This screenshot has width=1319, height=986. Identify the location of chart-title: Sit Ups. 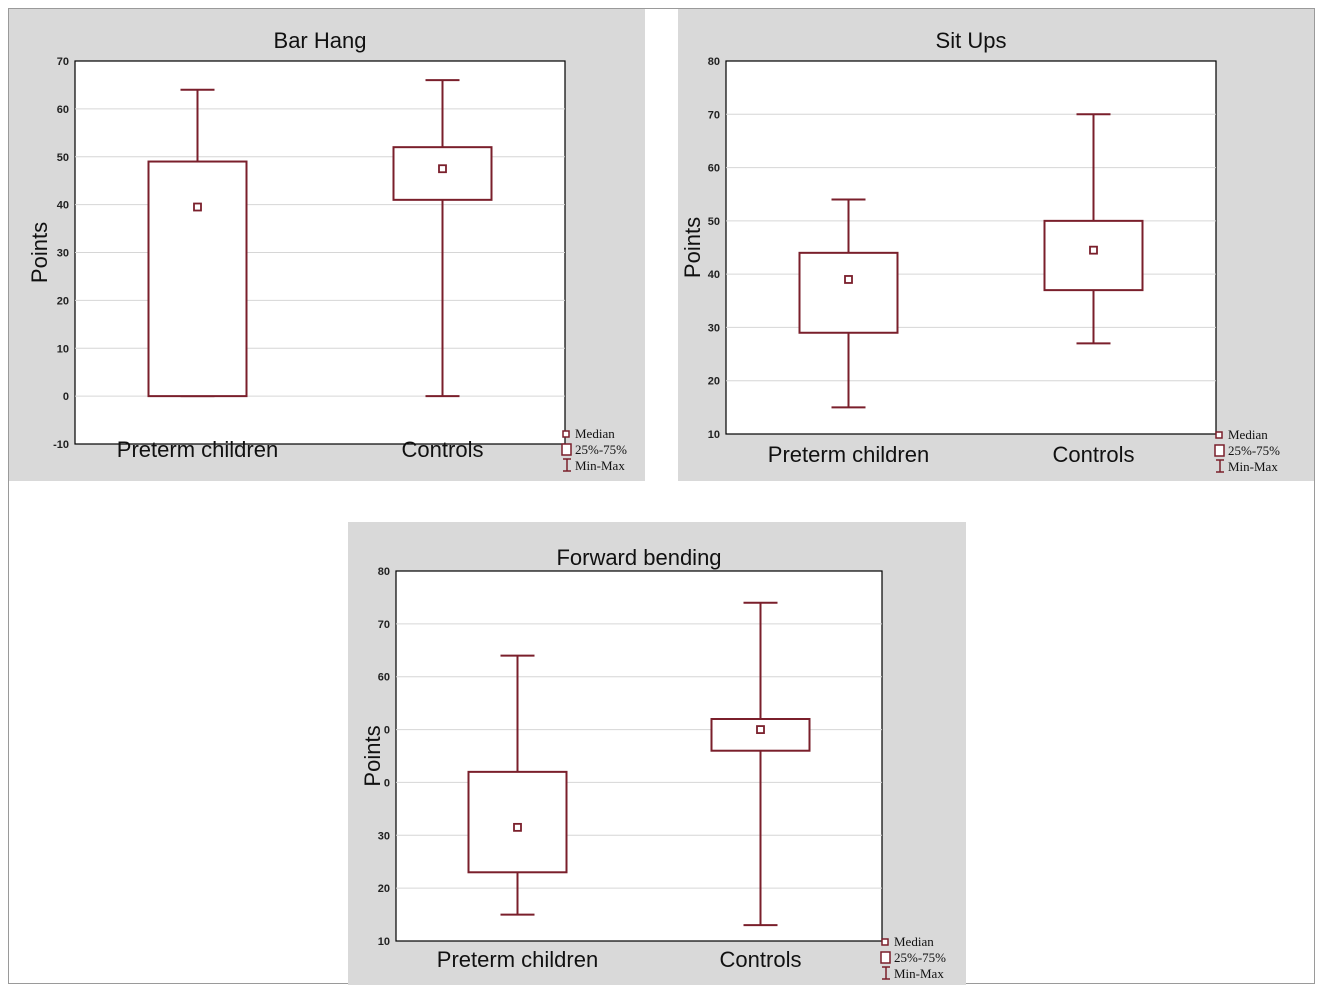
(971, 40).